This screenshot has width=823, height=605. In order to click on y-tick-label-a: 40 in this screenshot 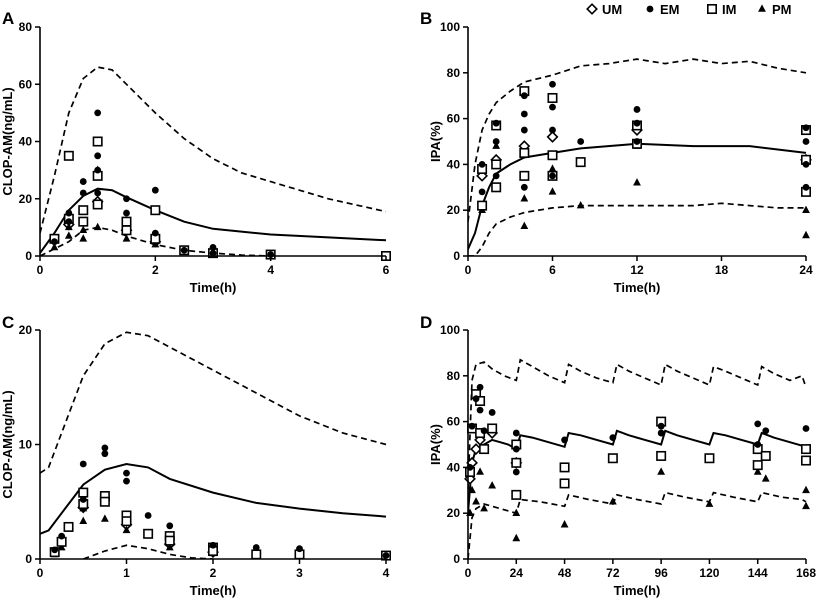, I will do `click(26, 142)`.